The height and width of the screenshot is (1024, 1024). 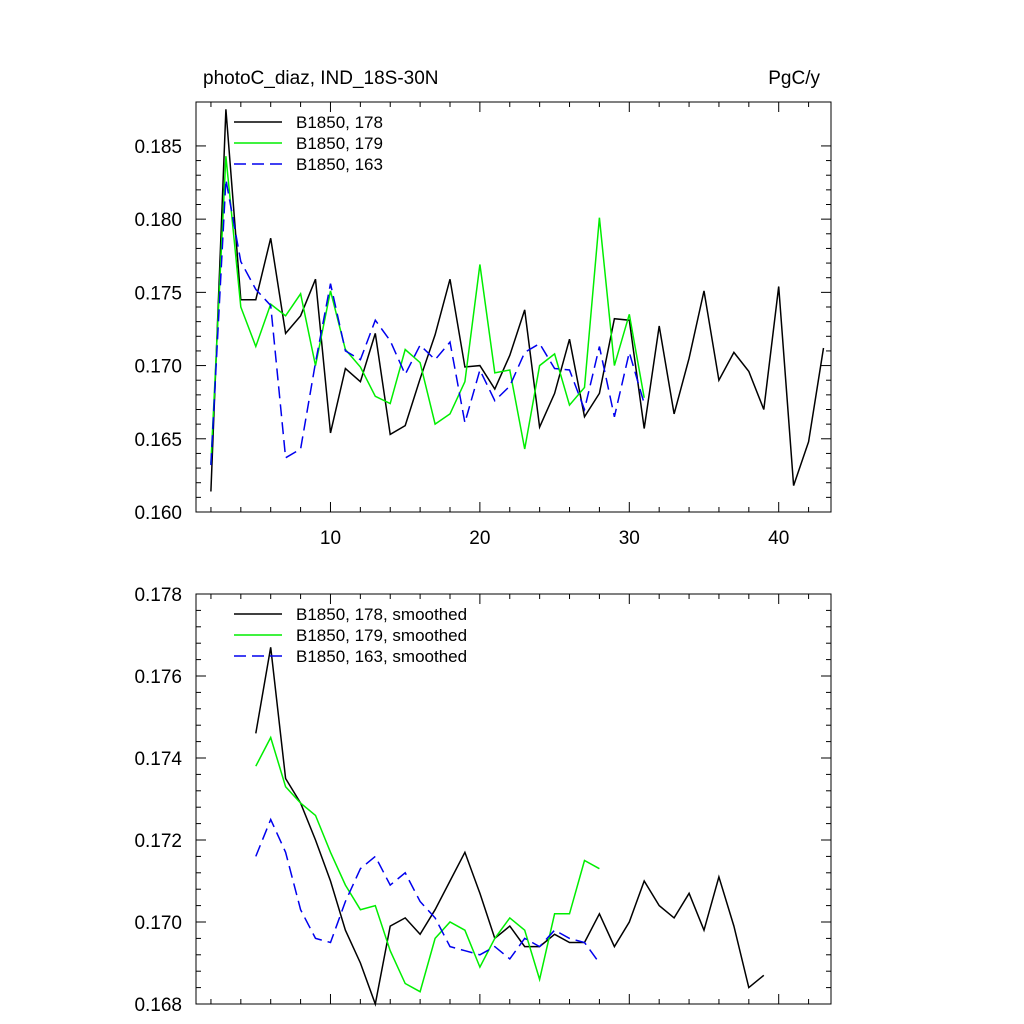 I want to click on y-tick-label: 0.178, so click(x=158, y=595).